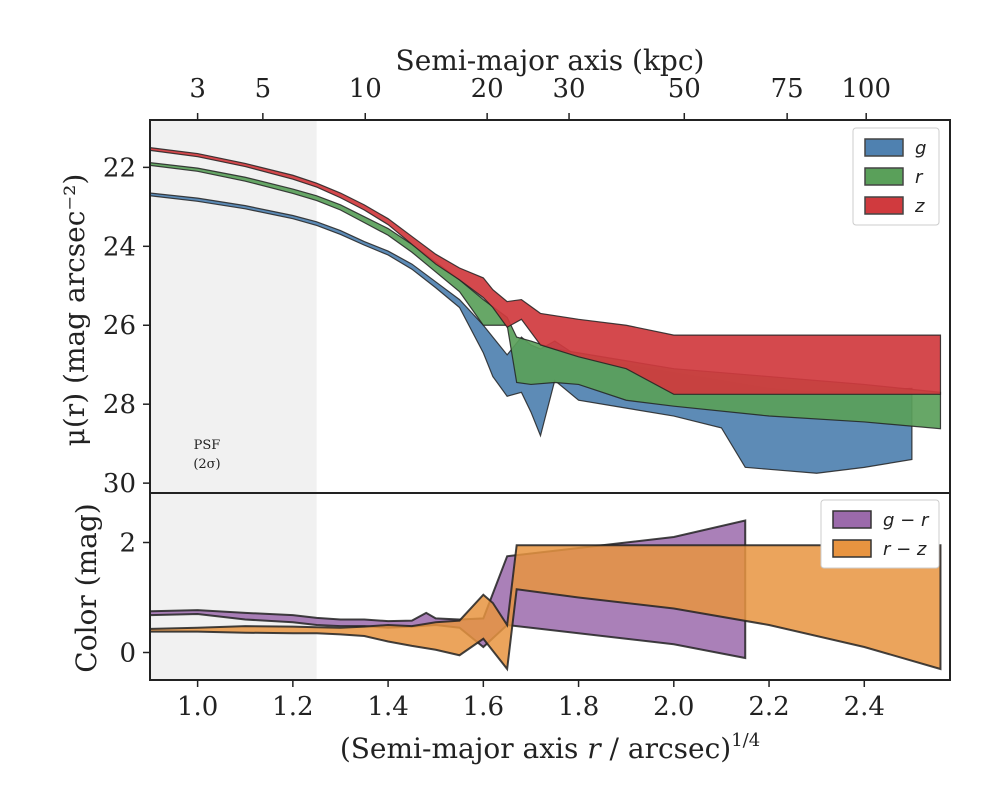  I want to click on bottom-xtick-label: 1.4, so click(387, 707).